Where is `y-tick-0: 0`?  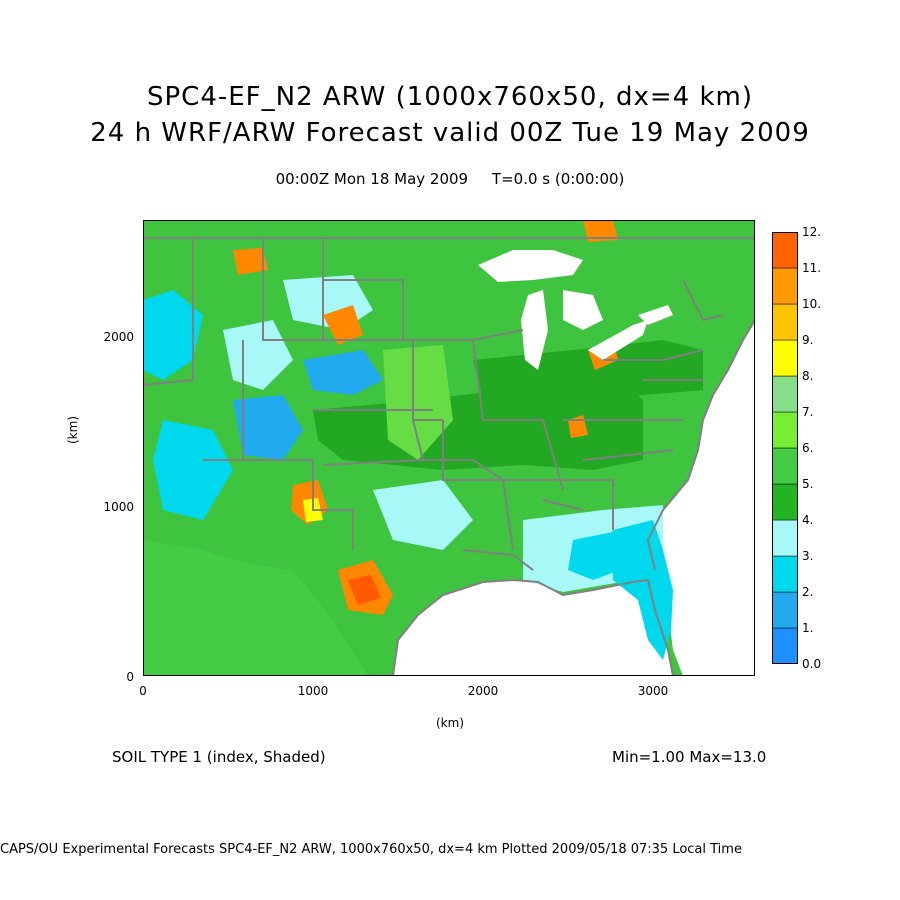 y-tick-0: 0 is located at coordinates (130, 677).